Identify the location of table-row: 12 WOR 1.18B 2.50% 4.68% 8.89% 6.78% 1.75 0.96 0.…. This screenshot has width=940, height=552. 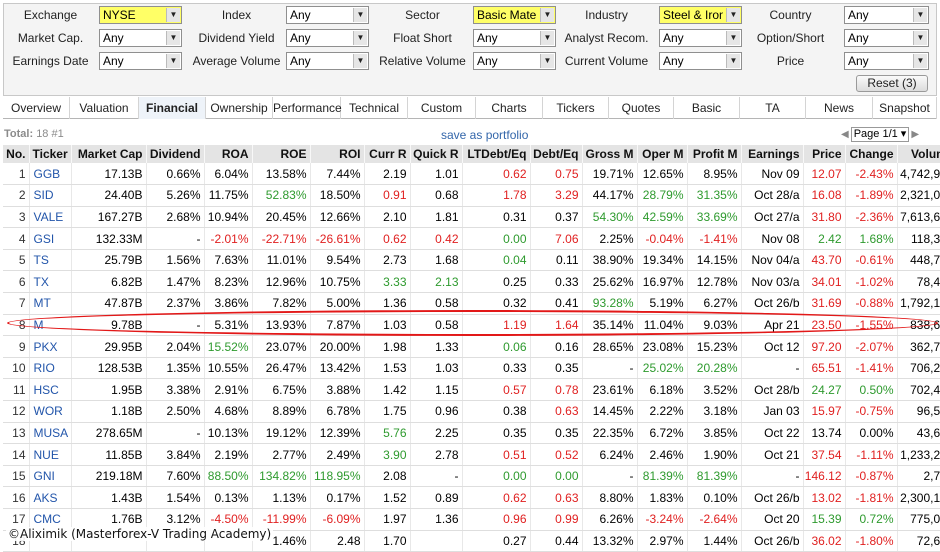
(471, 411).